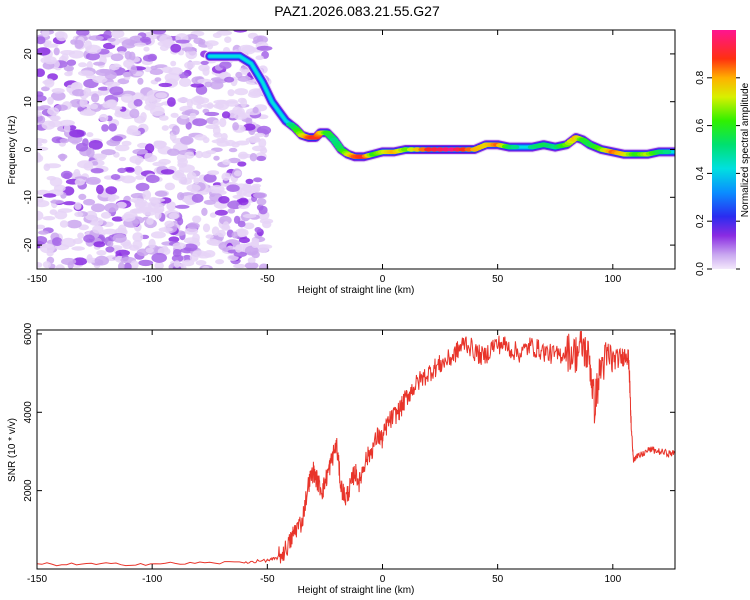 Image resolution: width=750 pixels, height=600 pixels. What do you see at coordinates (724, 149) in the screenshot?
I see `colorbar-strip` at bounding box center [724, 149].